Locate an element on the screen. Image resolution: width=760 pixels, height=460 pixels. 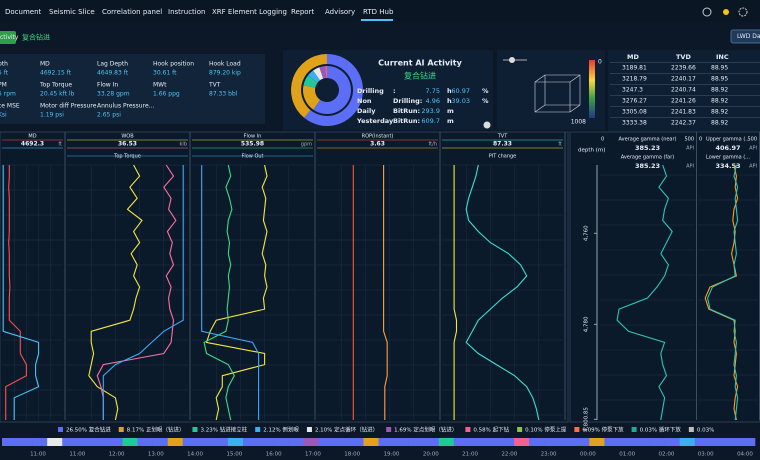
metric-value: 33.28 gpm is located at coordinates (113, 94).